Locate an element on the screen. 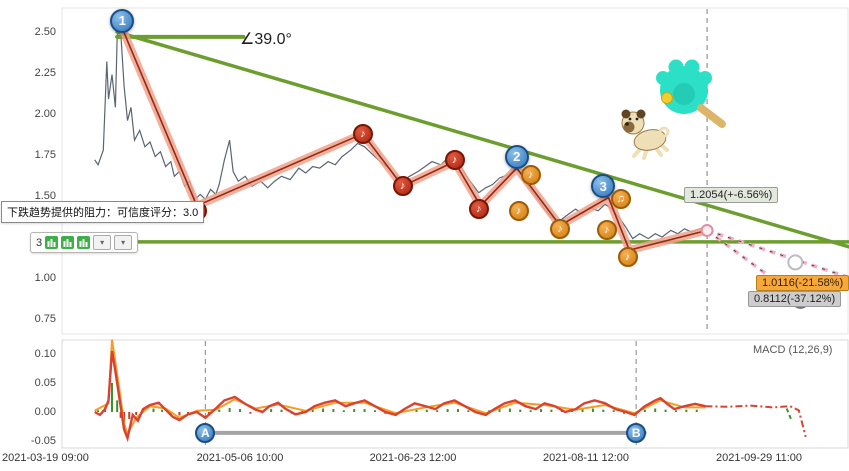  macd-tail-line is located at coordinates (756, 421).